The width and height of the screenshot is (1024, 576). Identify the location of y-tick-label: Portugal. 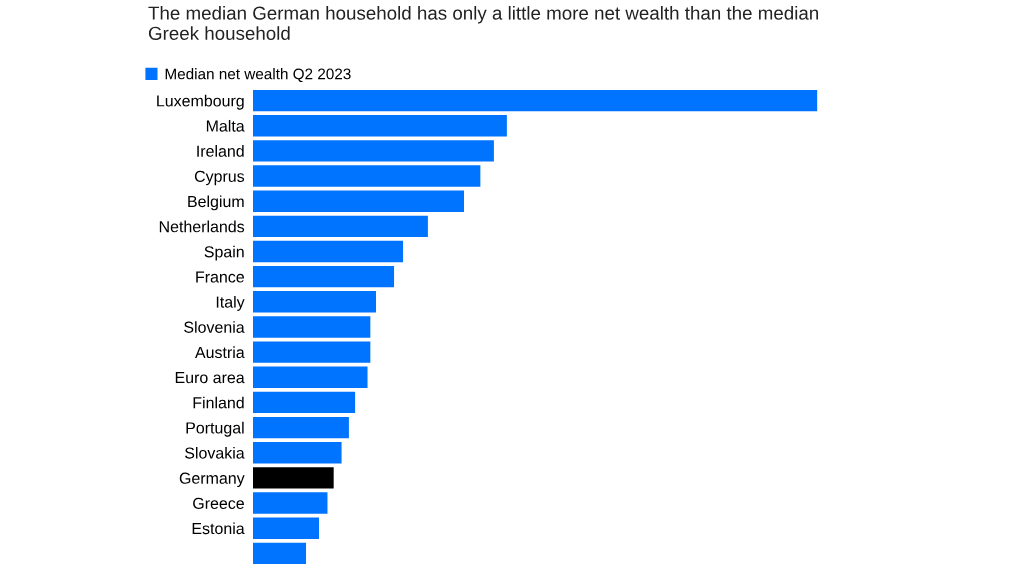
(215, 429).